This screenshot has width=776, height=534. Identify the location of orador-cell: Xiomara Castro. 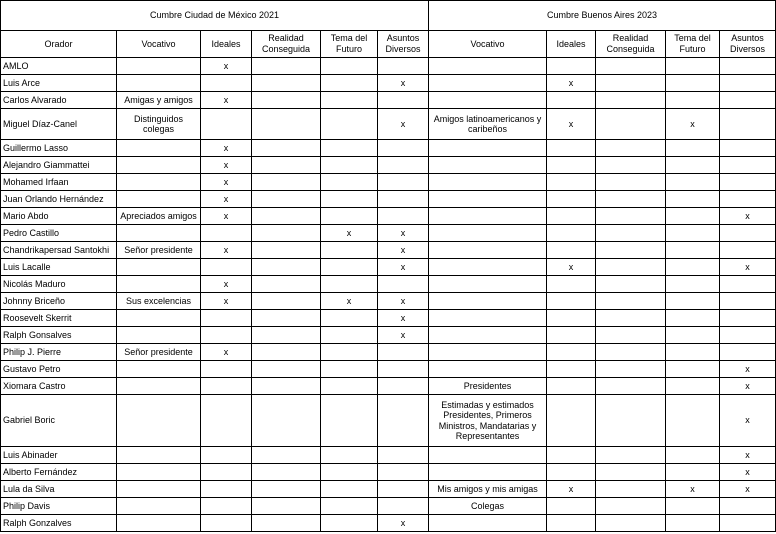
(58, 386).